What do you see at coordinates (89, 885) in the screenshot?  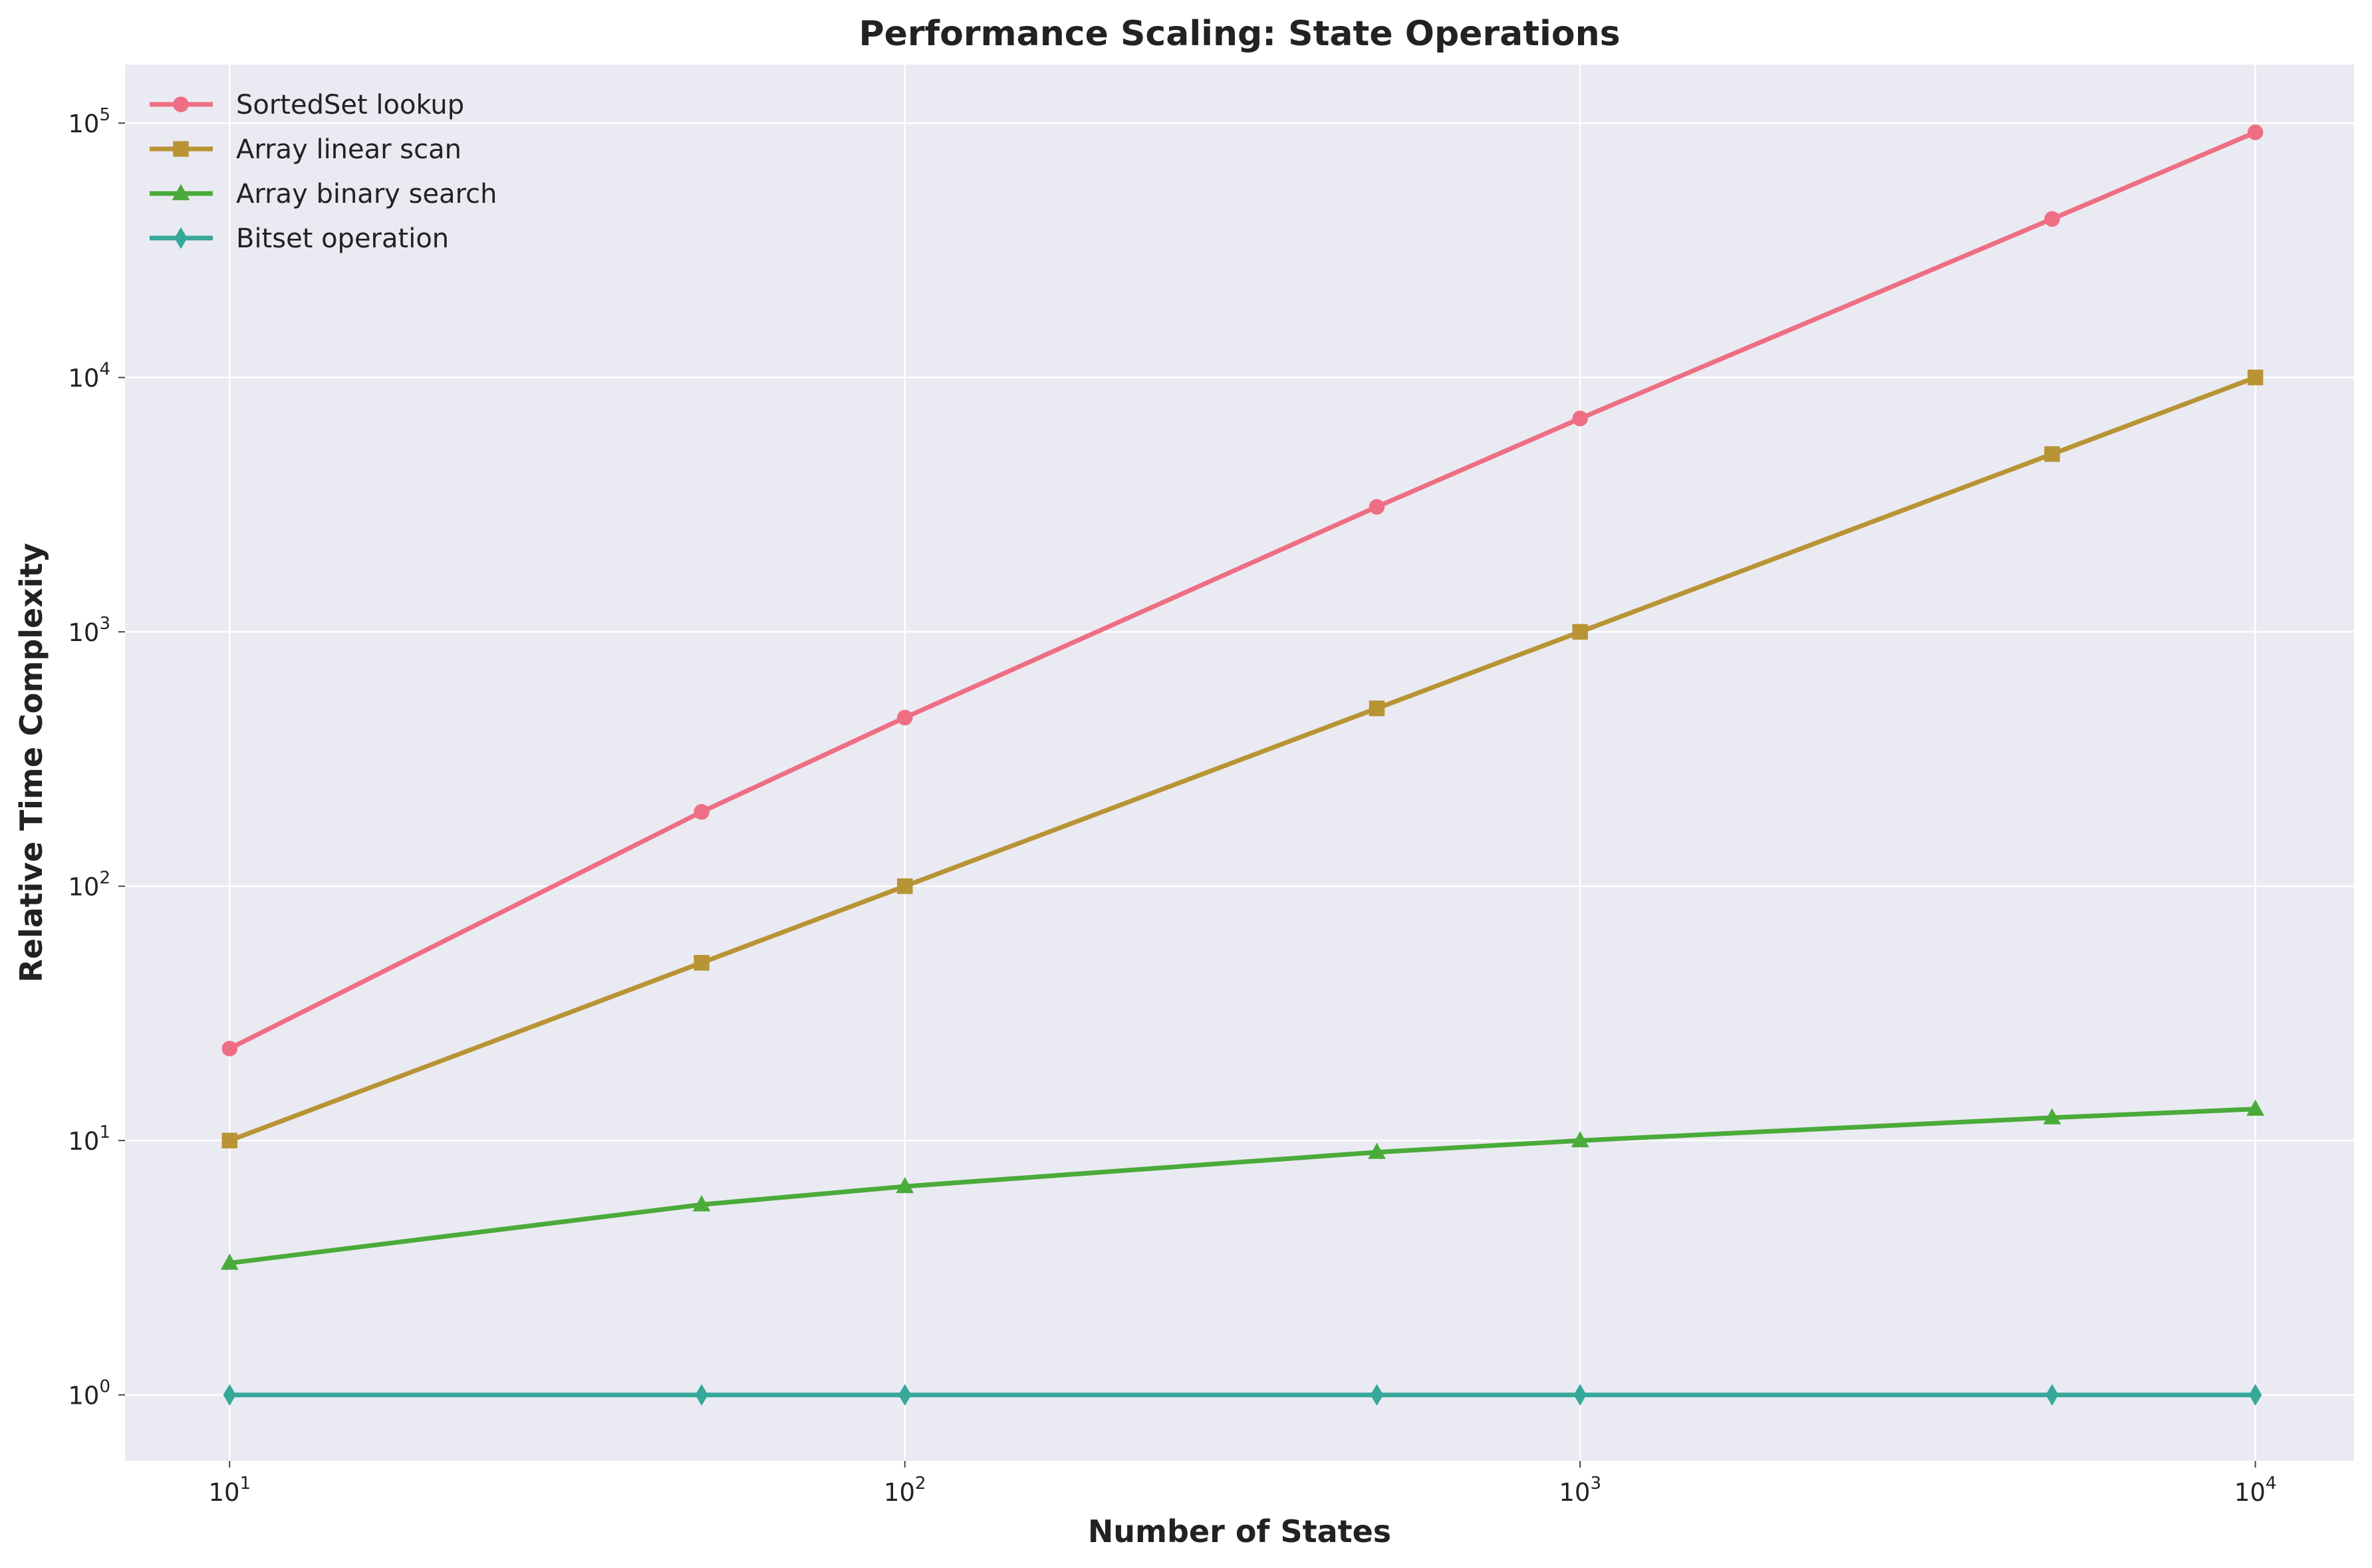 I see `y-tick-label: 10²` at bounding box center [89, 885].